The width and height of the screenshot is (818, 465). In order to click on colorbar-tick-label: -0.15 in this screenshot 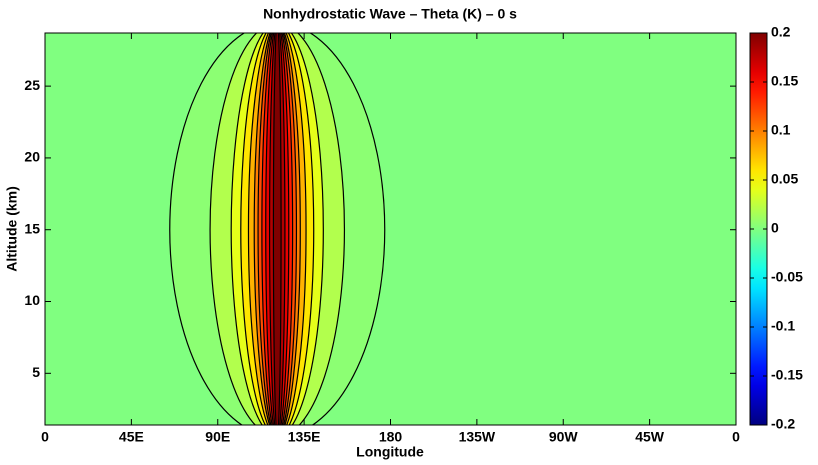, I will do `click(787, 375)`.